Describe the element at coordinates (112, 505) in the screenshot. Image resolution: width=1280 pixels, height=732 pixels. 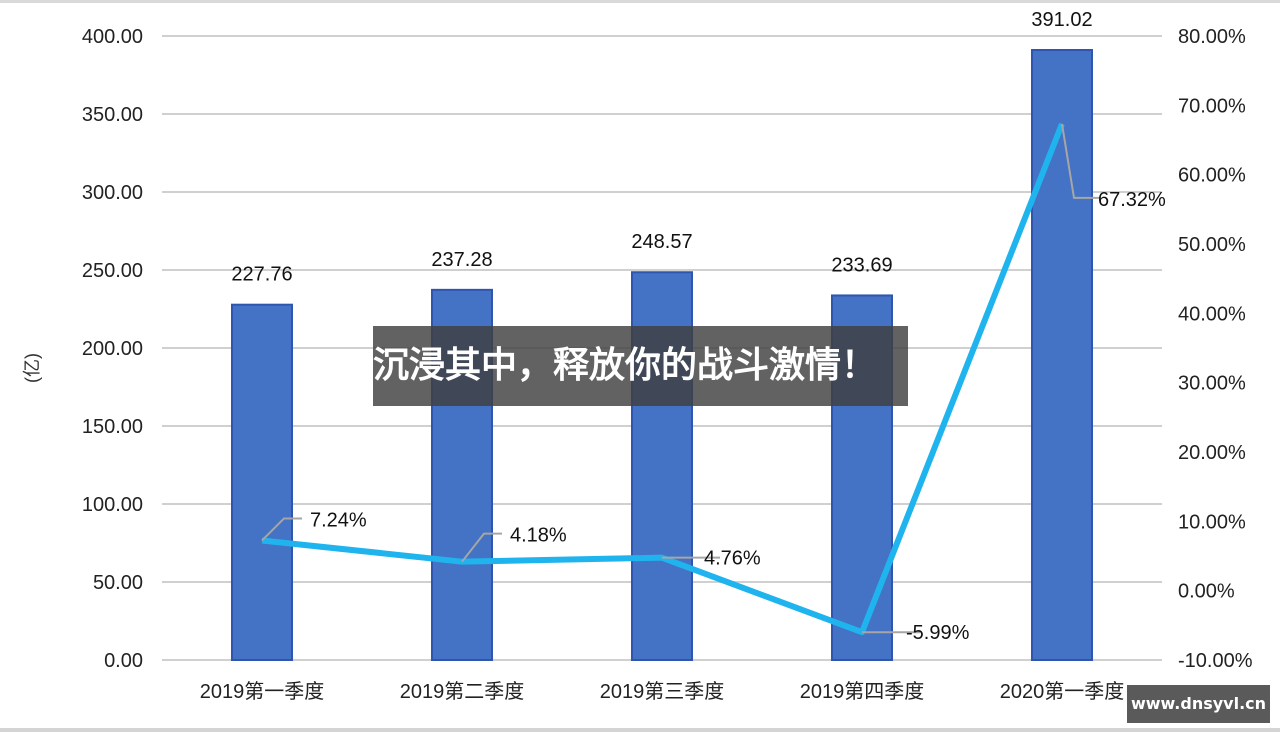
I see `left-tick-label: 100.00` at that location.